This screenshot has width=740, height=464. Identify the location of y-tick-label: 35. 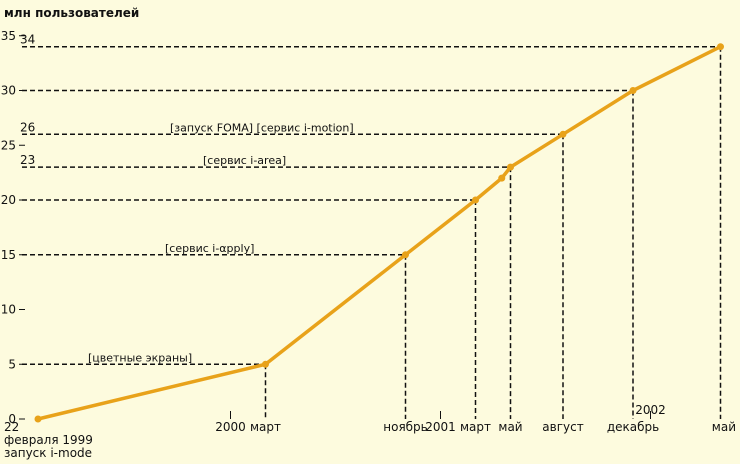
(8, 36).